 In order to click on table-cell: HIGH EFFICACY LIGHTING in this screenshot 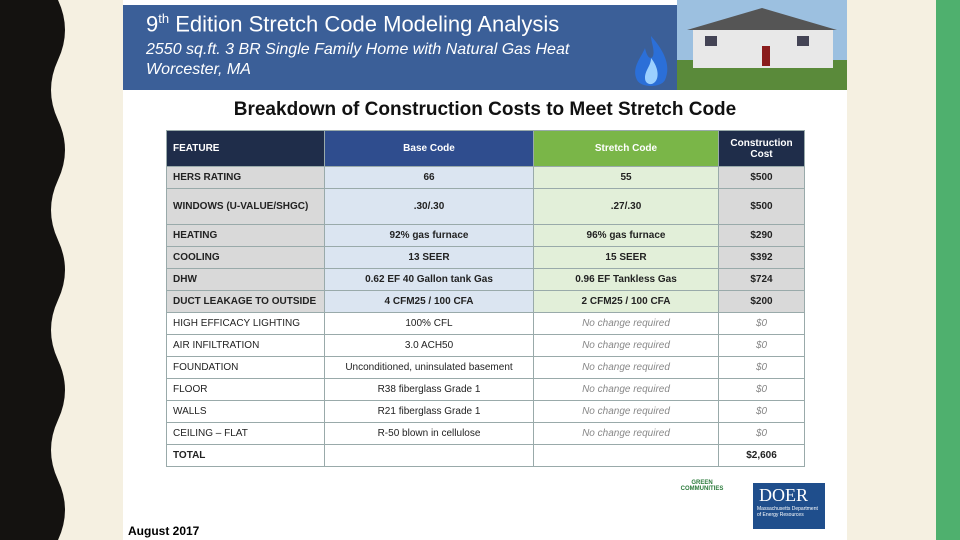, I will do `click(245, 323)`.